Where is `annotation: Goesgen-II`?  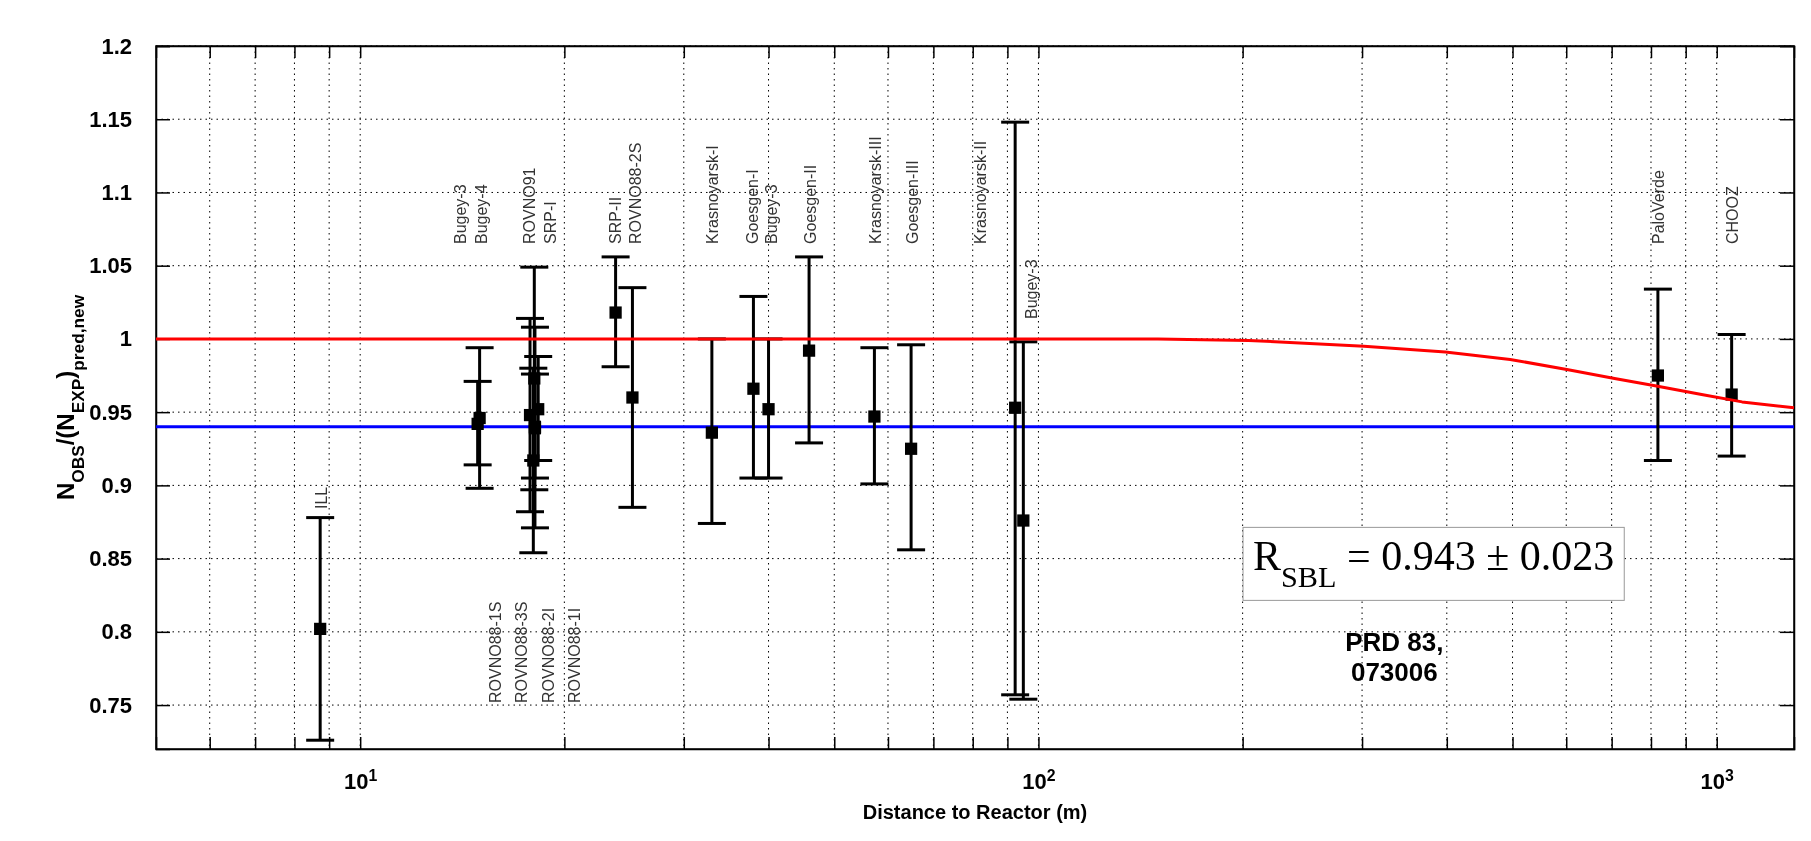
annotation: Goesgen-II is located at coordinates (810, 204).